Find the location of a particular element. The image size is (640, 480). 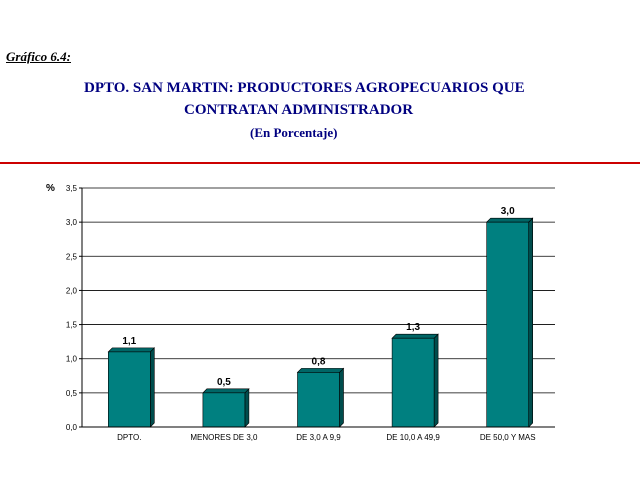

figure-label: Gráfico 6.4: is located at coordinates (38, 56).